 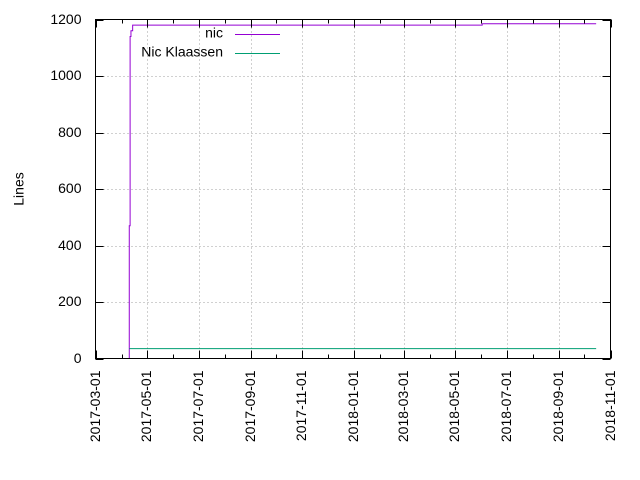 What do you see at coordinates (65, 75) in the screenshot?
I see `y-tick-label-5: 1000` at bounding box center [65, 75].